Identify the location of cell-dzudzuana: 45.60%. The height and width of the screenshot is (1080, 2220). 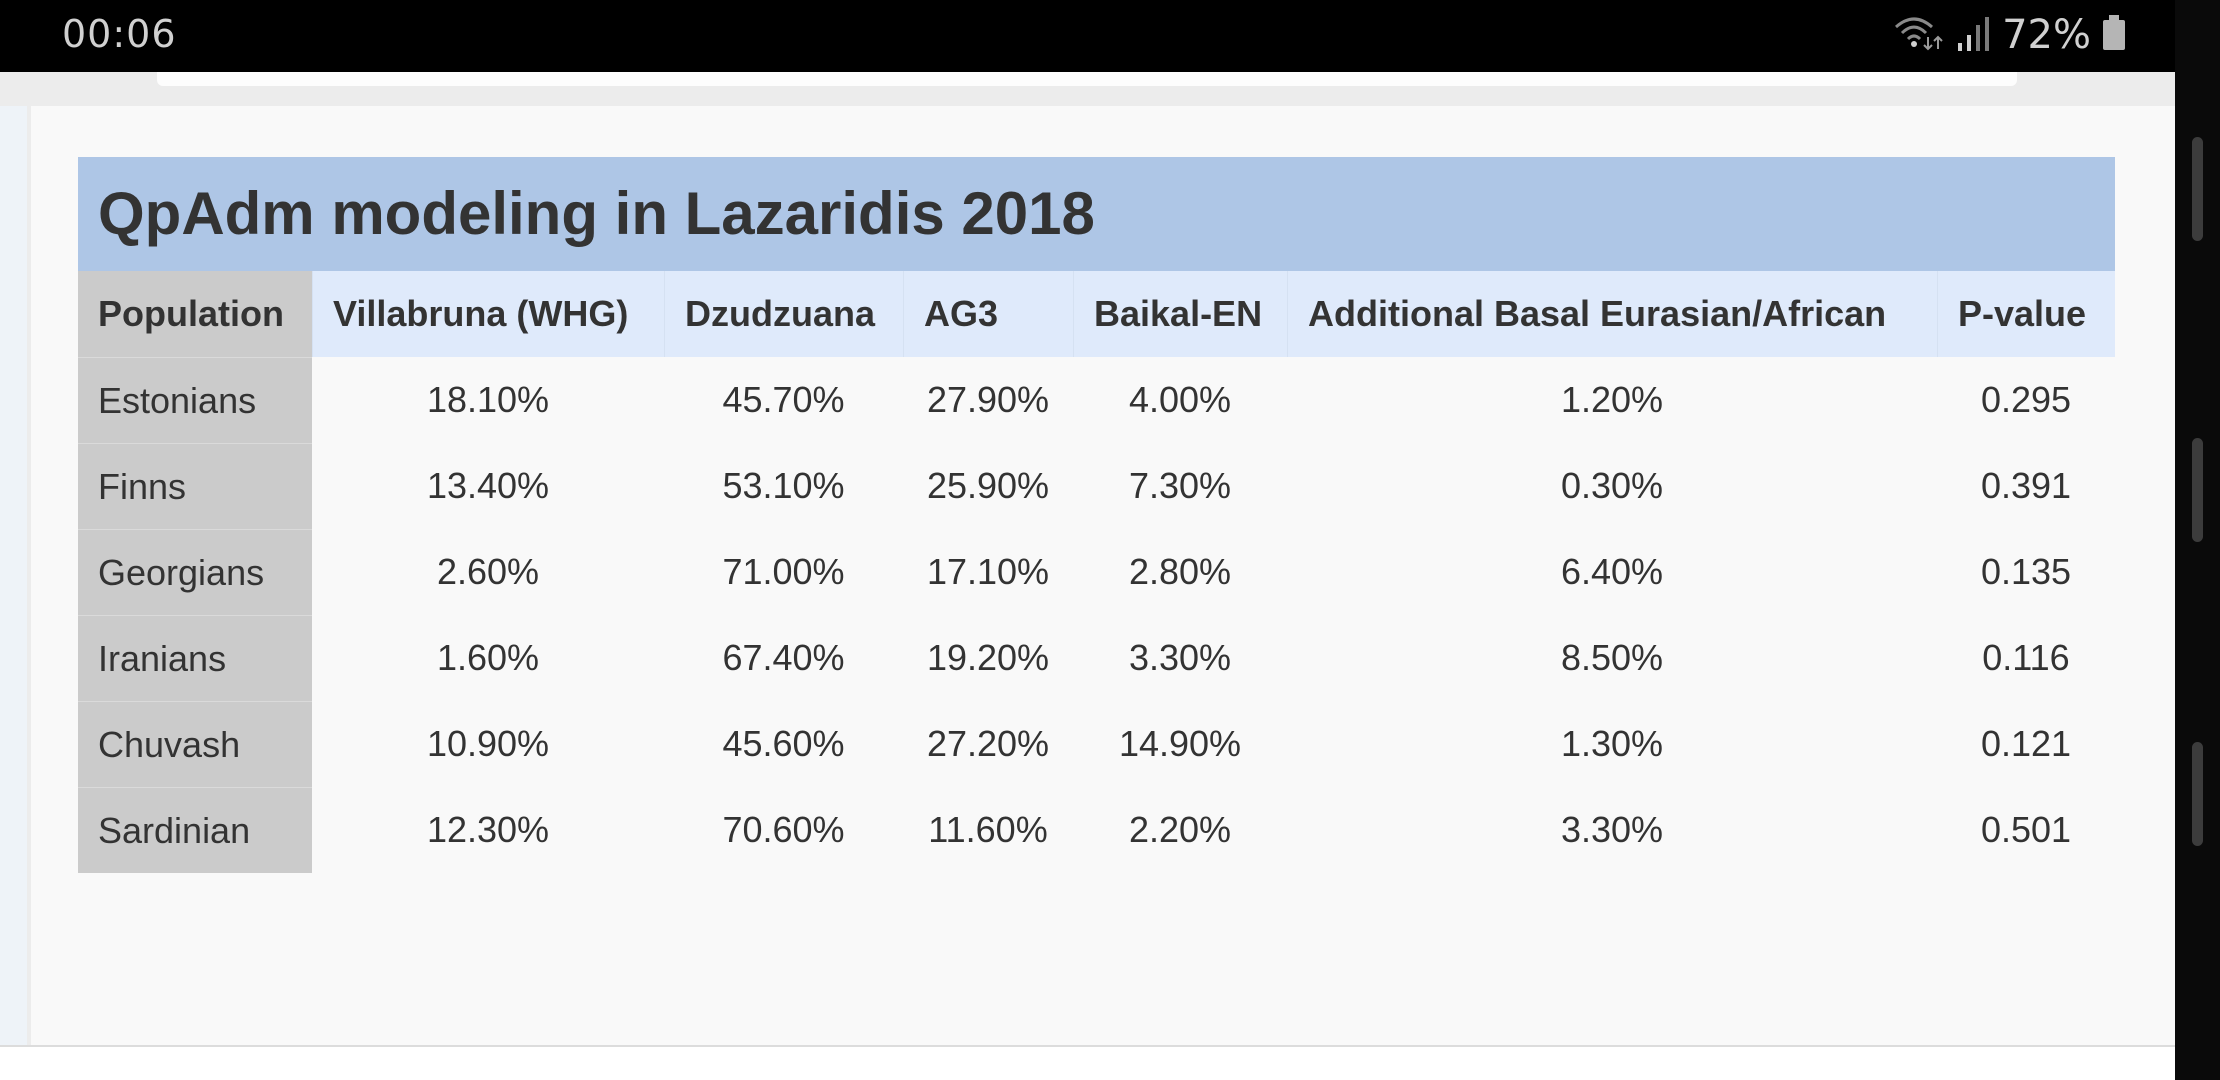
(783, 743).